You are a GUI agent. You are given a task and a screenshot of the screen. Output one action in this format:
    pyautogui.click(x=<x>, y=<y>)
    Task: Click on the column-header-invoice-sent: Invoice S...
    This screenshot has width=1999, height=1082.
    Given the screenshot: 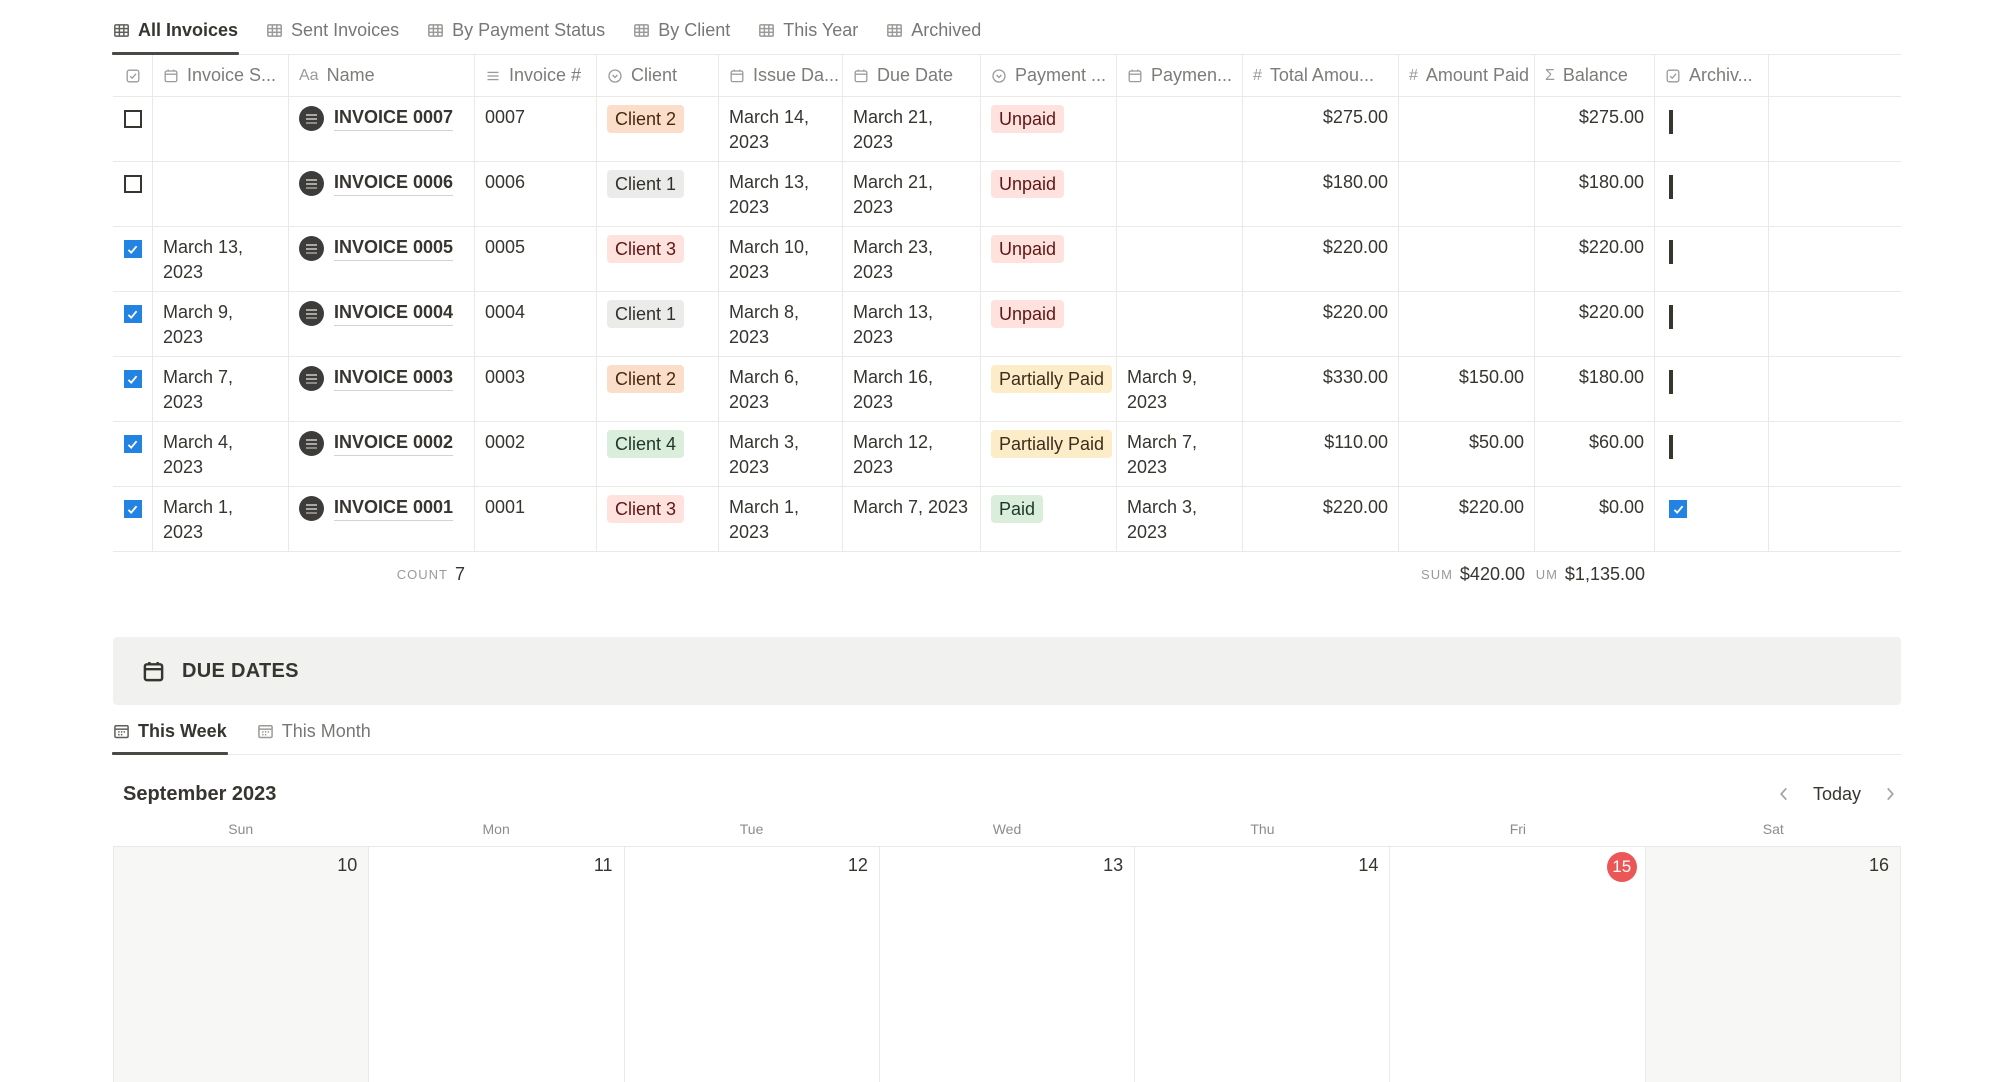 What is the action you would take?
    pyautogui.click(x=221, y=76)
    